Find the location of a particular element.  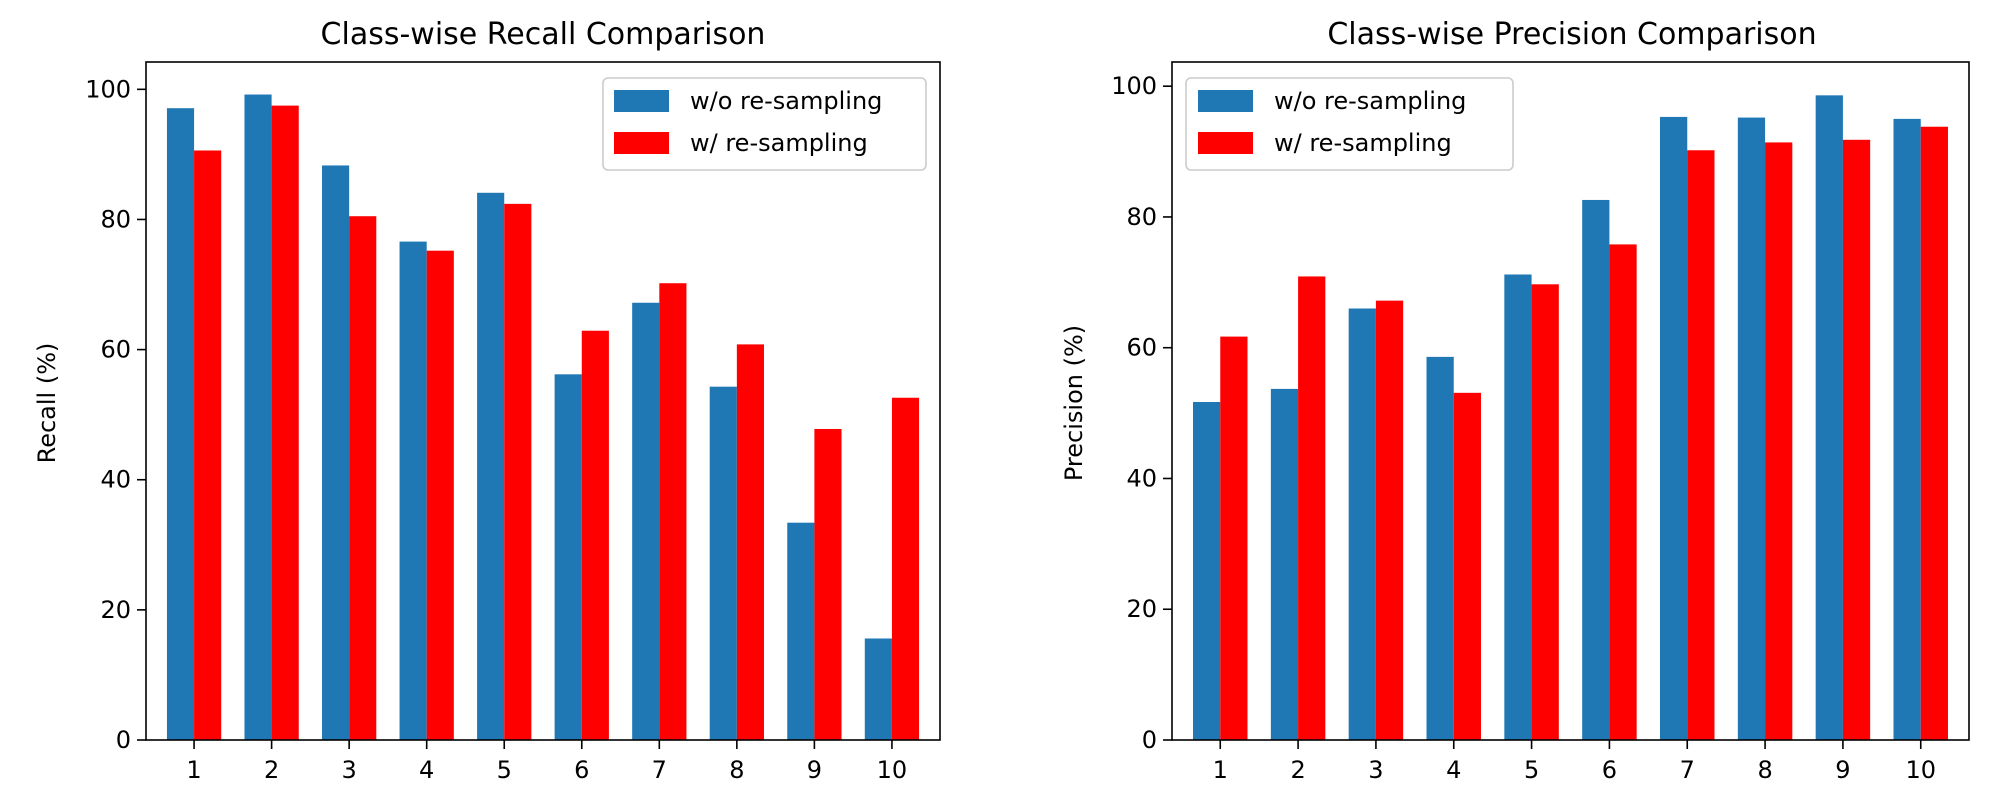

chart-title: Class-wise Recall Comparison is located at coordinates (543, 34).